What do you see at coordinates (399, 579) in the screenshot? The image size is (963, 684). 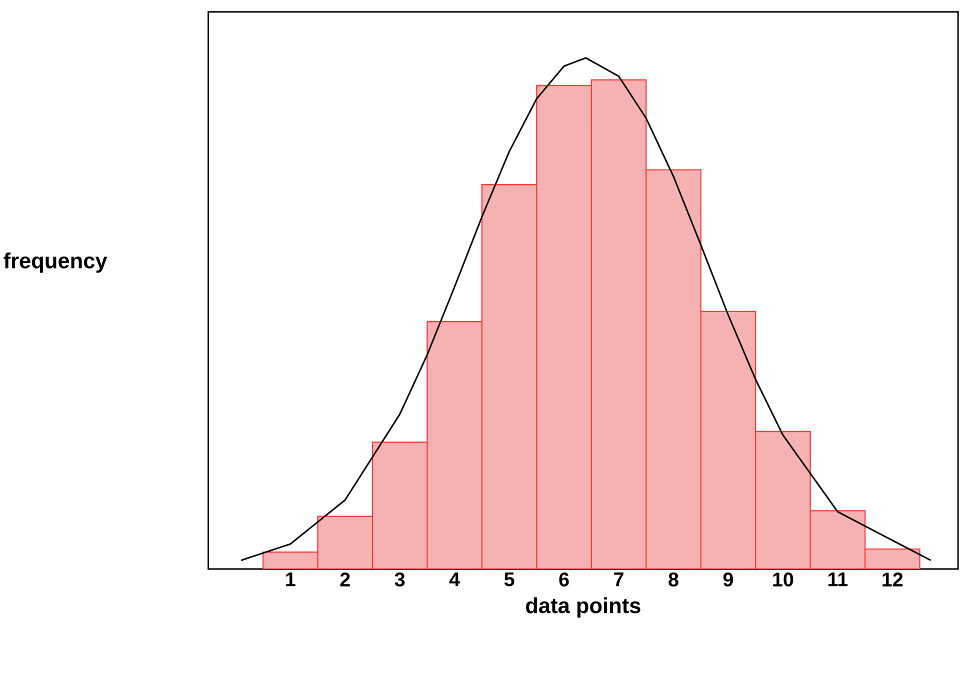 I see `x-tick-label: 3` at bounding box center [399, 579].